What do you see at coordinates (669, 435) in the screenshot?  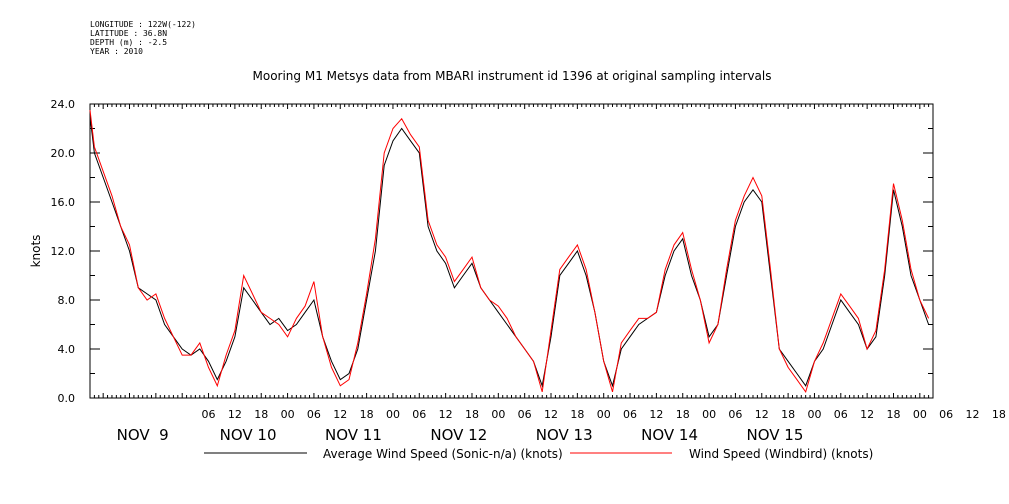 I see `x-day-label: NOV 14` at bounding box center [669, 435].